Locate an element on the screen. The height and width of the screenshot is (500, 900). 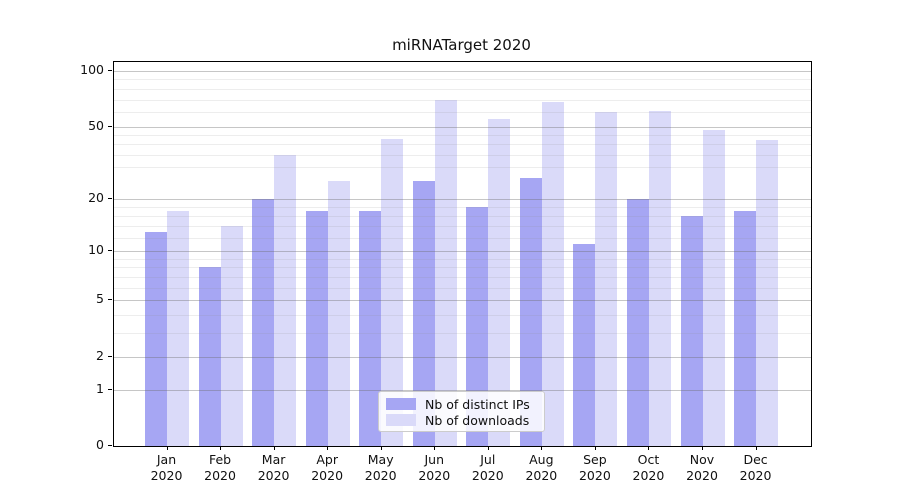
bar-downloads-nov is located at coordinates (713, 287).